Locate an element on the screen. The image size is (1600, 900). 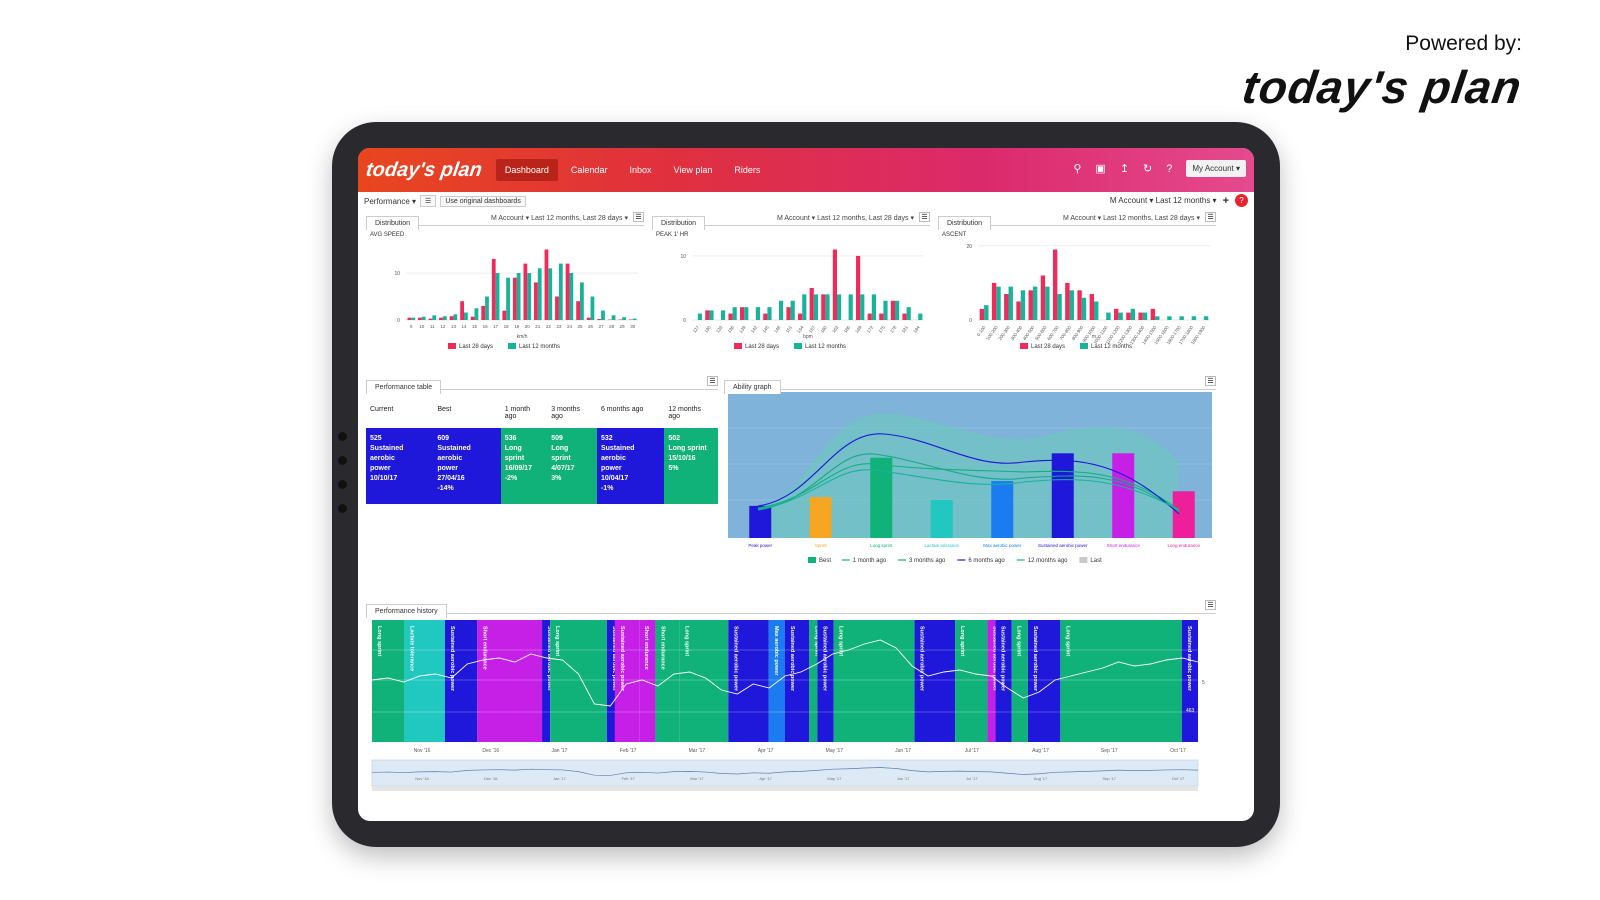
search-icon: ⚲ is located at coordinates (1077, 169).